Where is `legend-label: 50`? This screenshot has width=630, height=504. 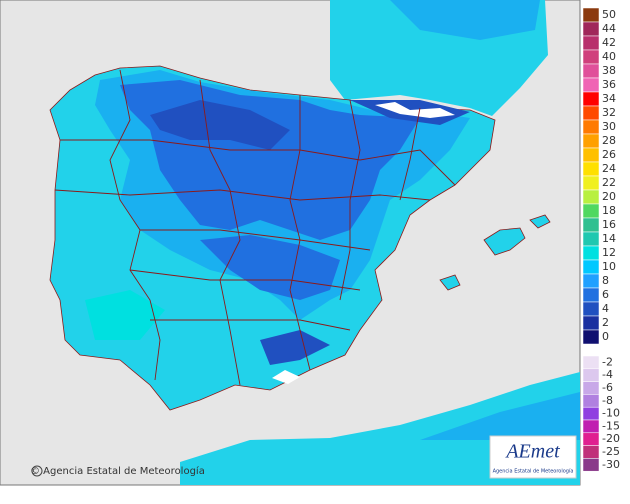 legend-label: 50 is located at coordinates (609, 14).